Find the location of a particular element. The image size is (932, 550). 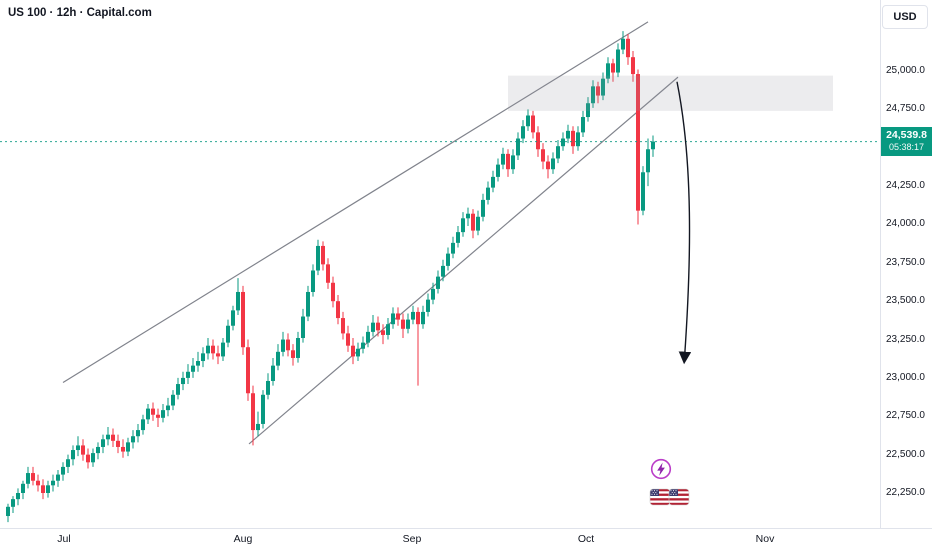

bar-countdown: 05:38:17 is located at coordinates (906, 146).